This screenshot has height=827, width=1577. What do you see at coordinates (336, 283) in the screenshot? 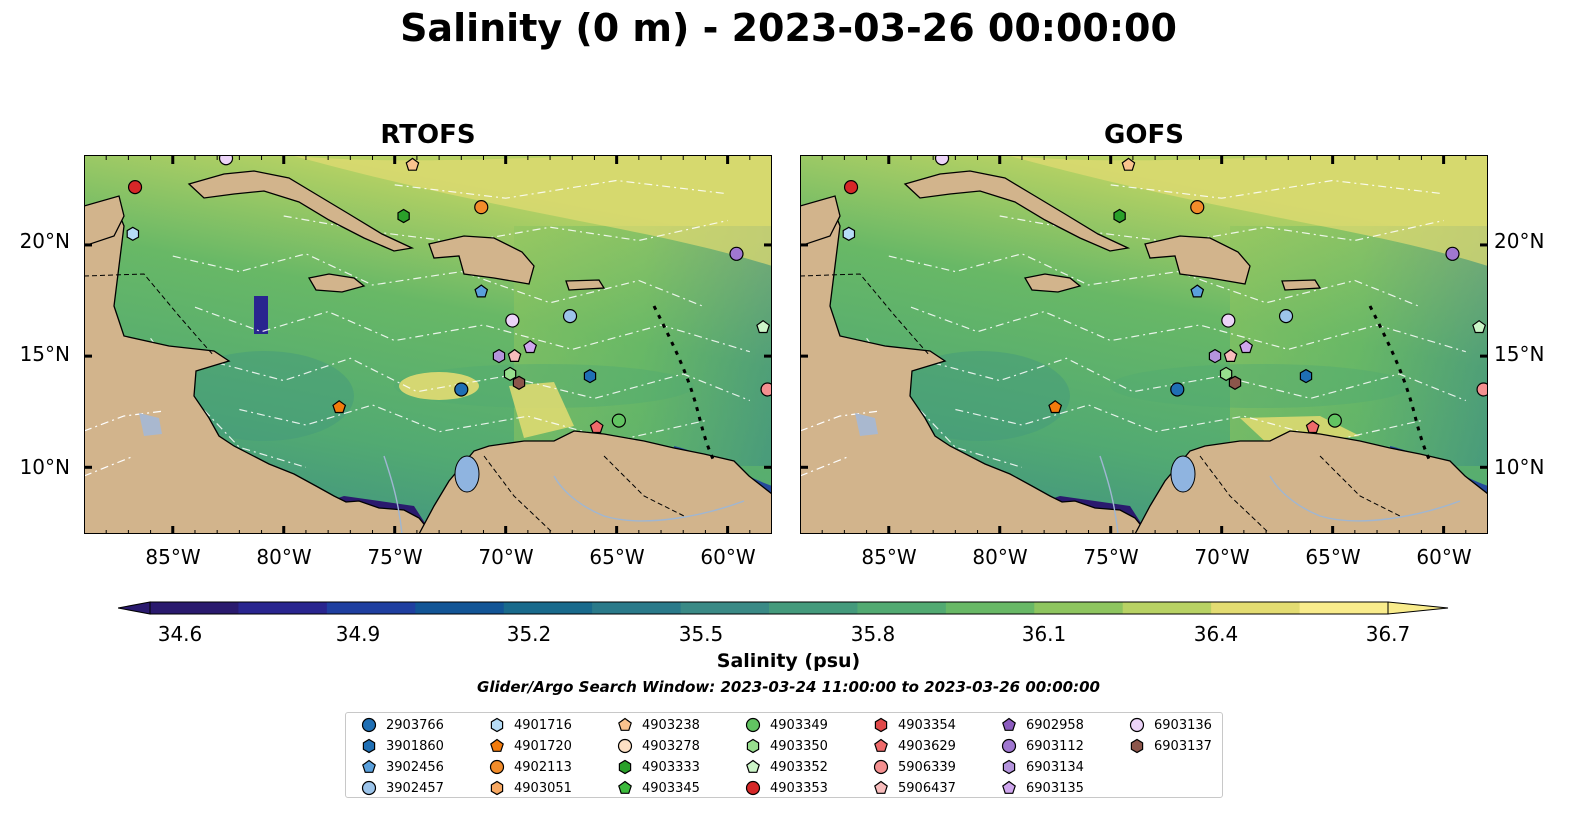
I see `jamaica-island` at bounding box center [336, 283].